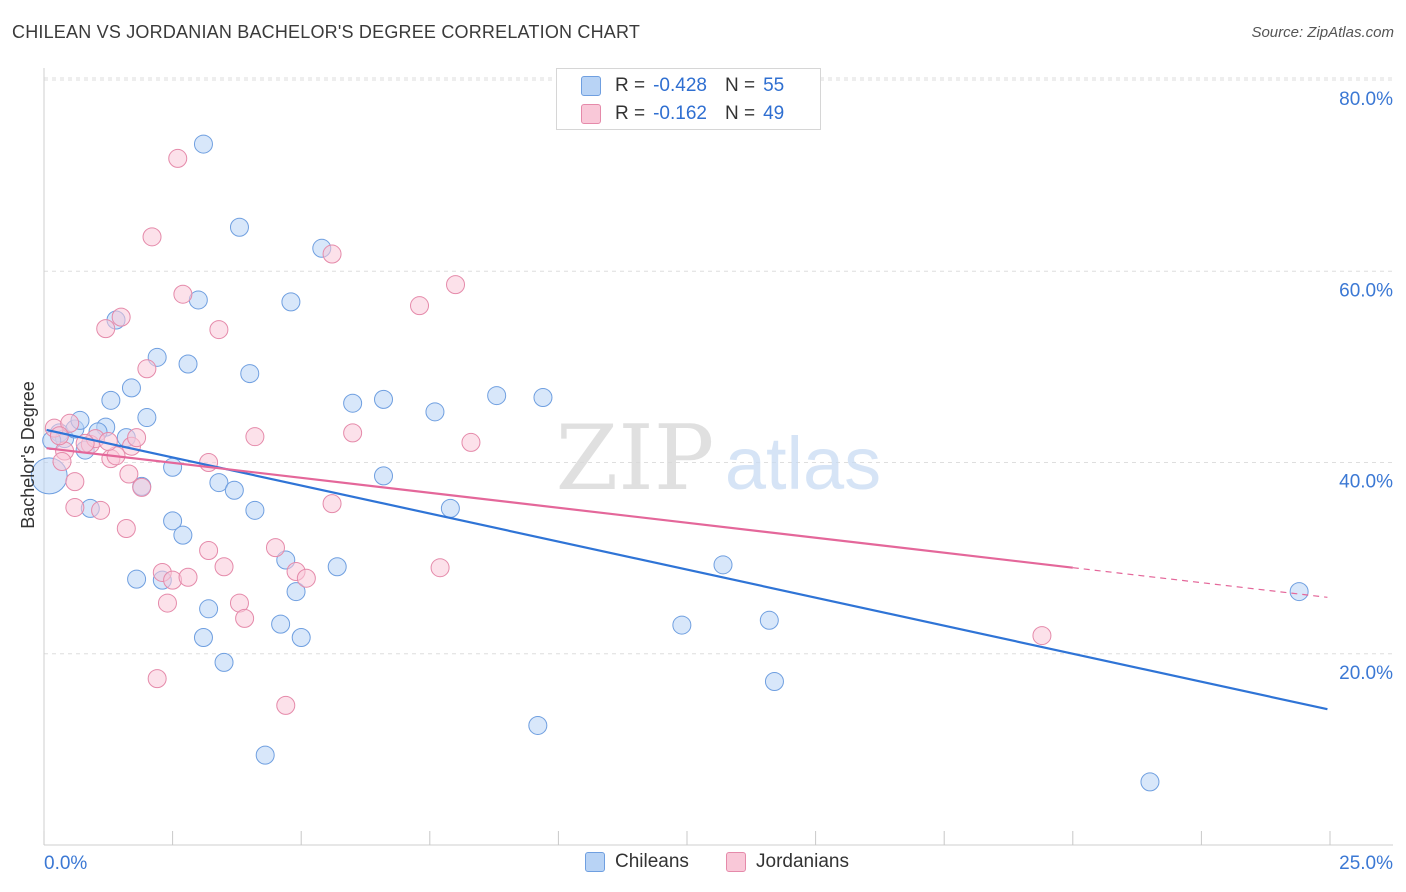 The image size is (1406, 892). What do you see at coordinates (1322, 32) in the screenshot?
I see `chart-source: Source: ZipAtlas.com` at bounding box center [1322, 32].